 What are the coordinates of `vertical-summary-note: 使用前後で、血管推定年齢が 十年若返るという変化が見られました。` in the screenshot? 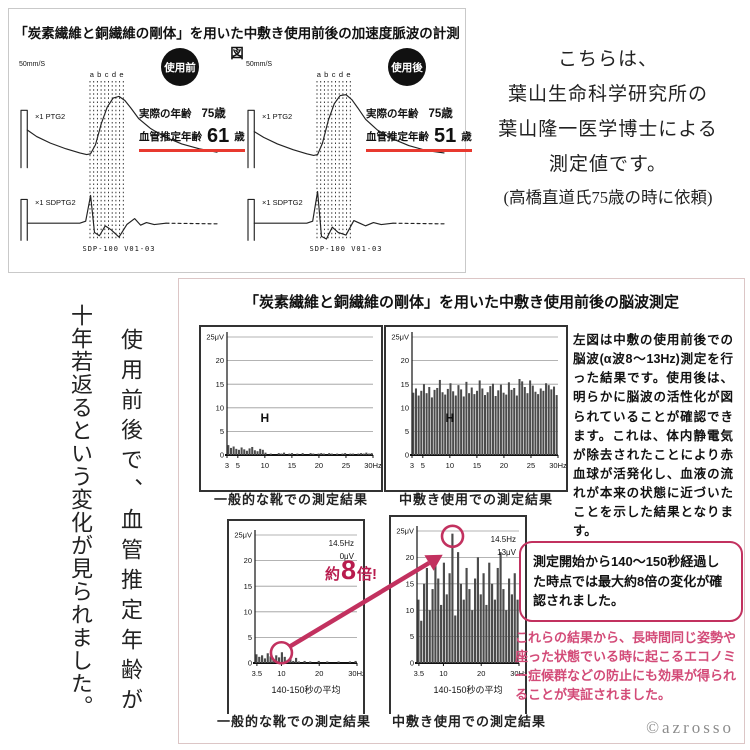 It's located at (105, 518).